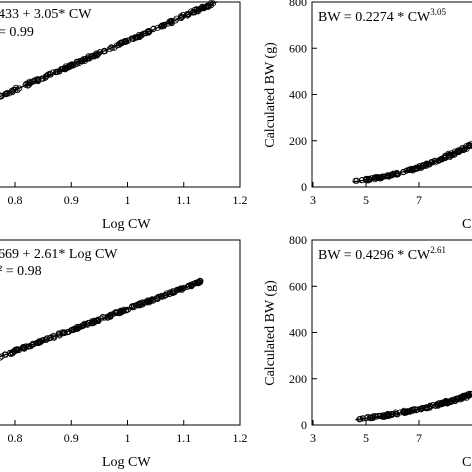 The width and height of the screenshot is (472, 472). What do you see at coordinates (419, 438) in the screenshot?
I see `x-tick-label: 7` at bounding box center [419, 438].